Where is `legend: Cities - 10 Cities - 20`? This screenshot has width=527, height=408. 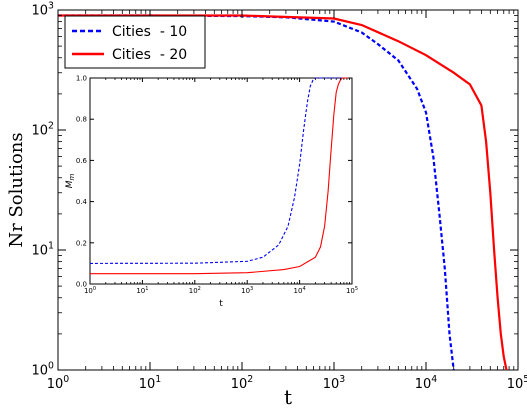
legend: Cities - 10 Cities - 20 is located at coordinates (135, 42).